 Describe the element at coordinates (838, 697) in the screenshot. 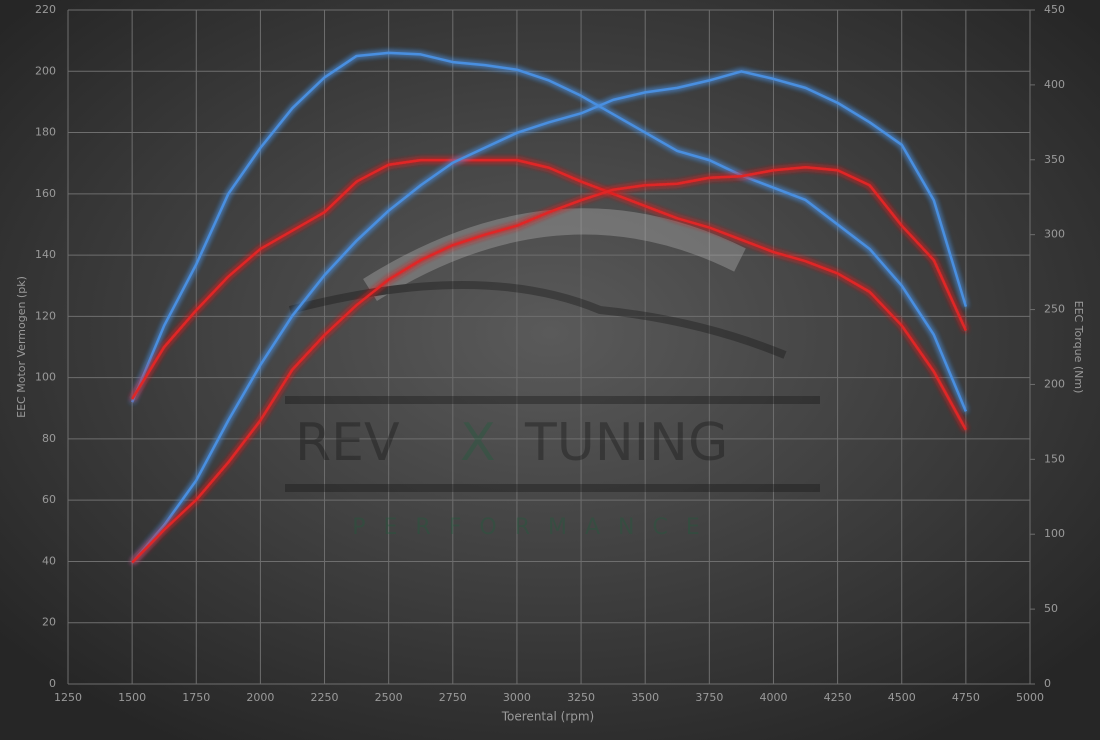

I see `x-tick-label: 4250` at that location.